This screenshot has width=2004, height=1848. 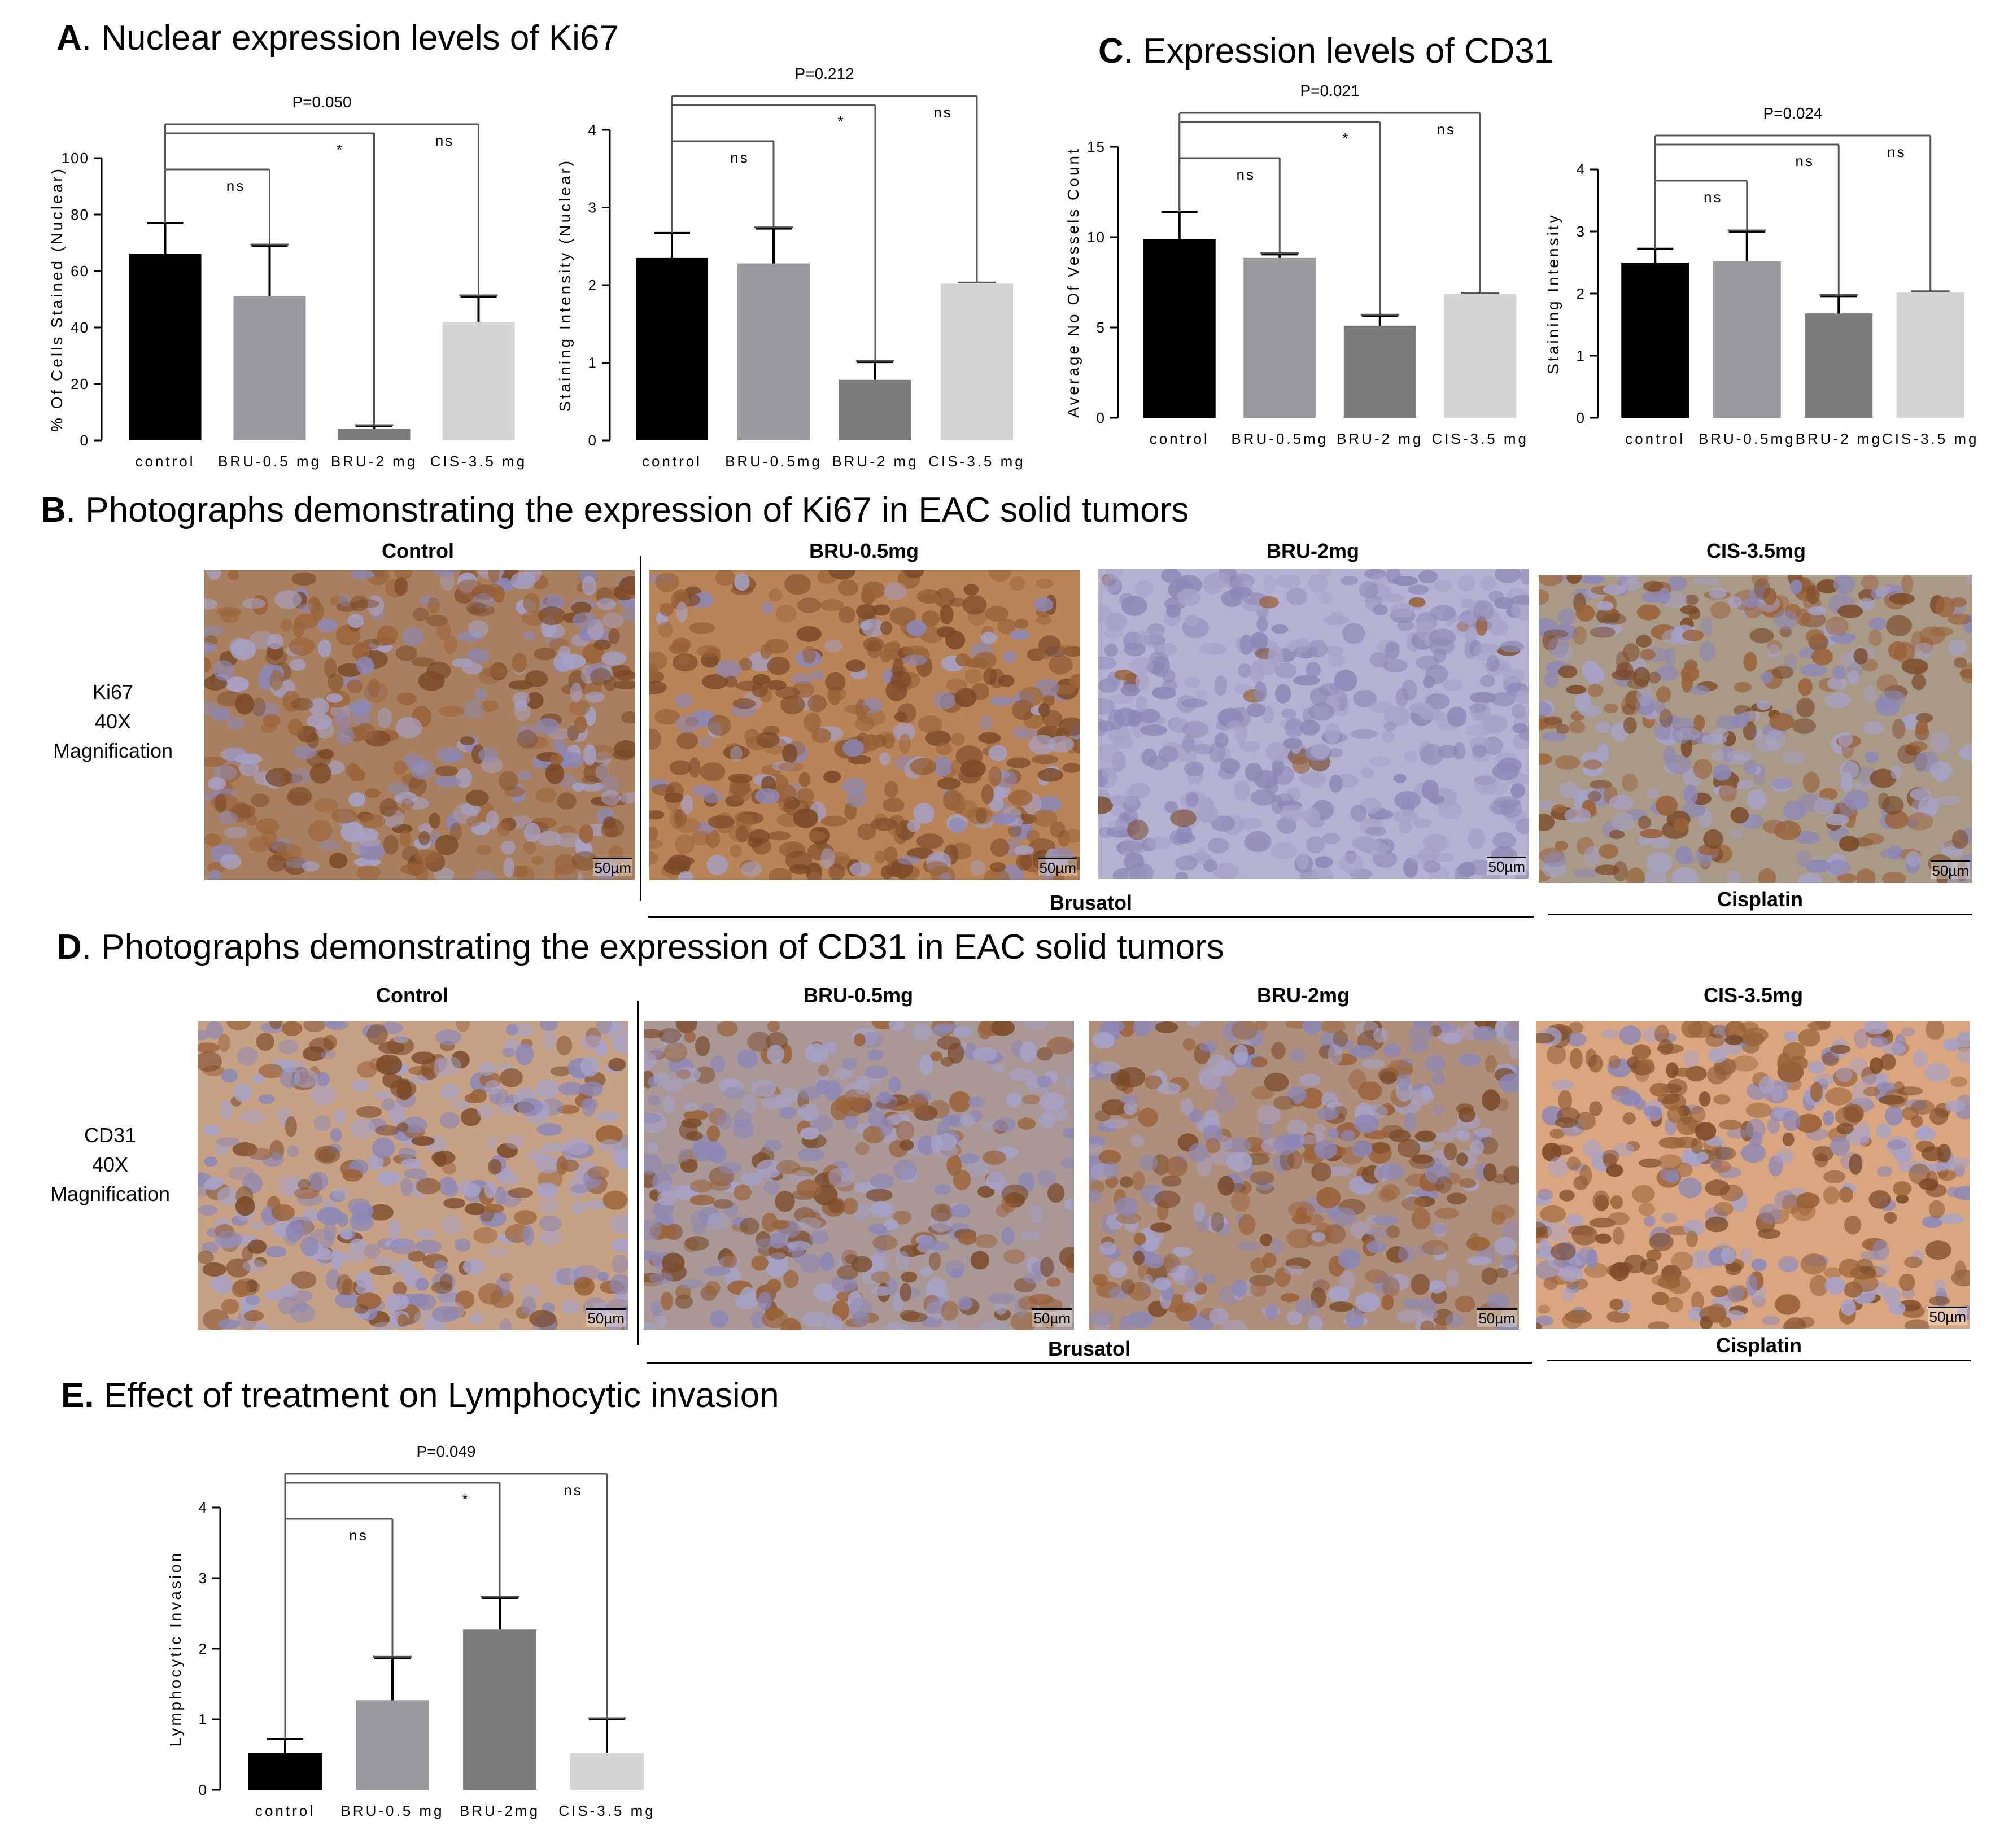 I want to click on ki67-photo-cis: 50µm, so click(x=1755, y=729).